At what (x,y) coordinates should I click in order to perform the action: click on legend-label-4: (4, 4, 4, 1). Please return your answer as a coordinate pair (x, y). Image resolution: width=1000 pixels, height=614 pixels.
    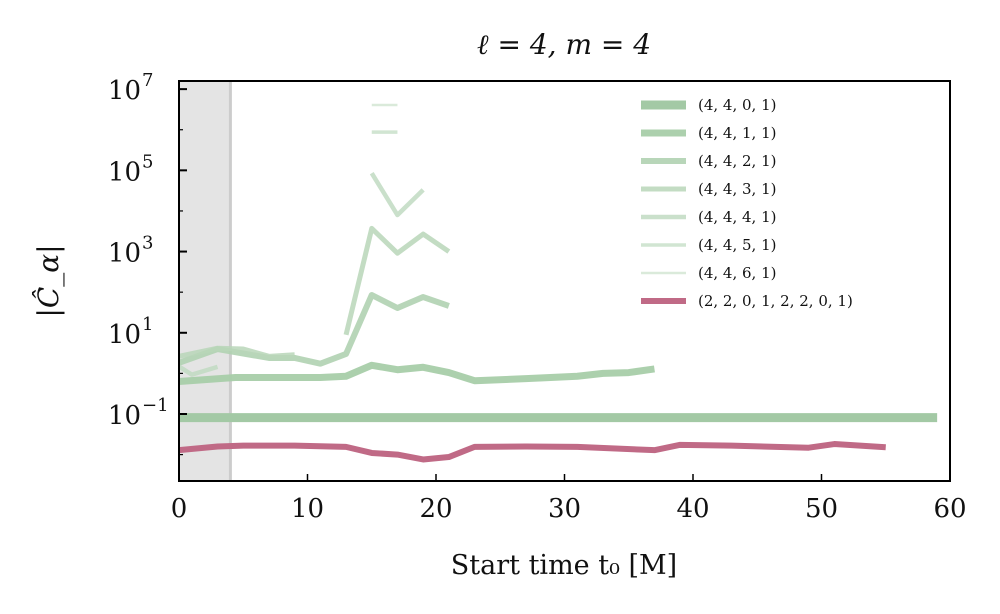
    Looking at the image, I should click on (737, 217).